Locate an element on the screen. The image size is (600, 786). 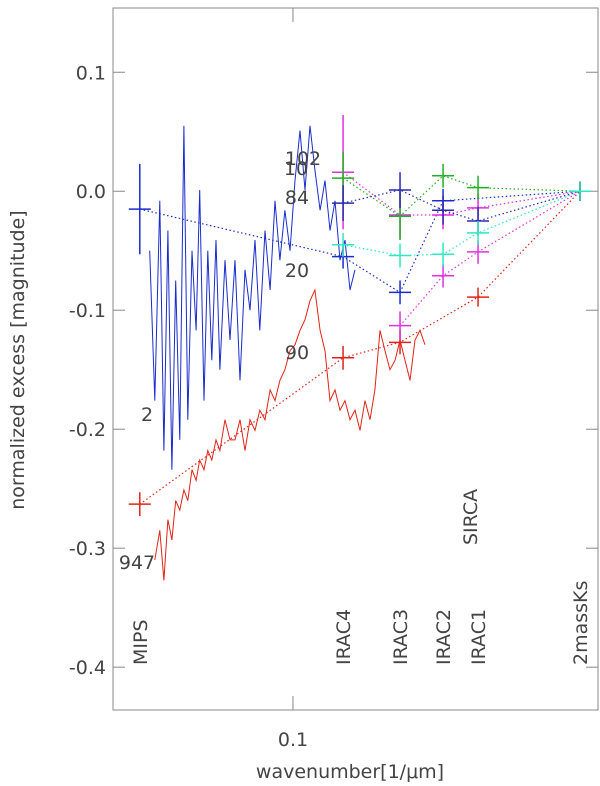
star-label: 947 is located at coordinates (137, 563).